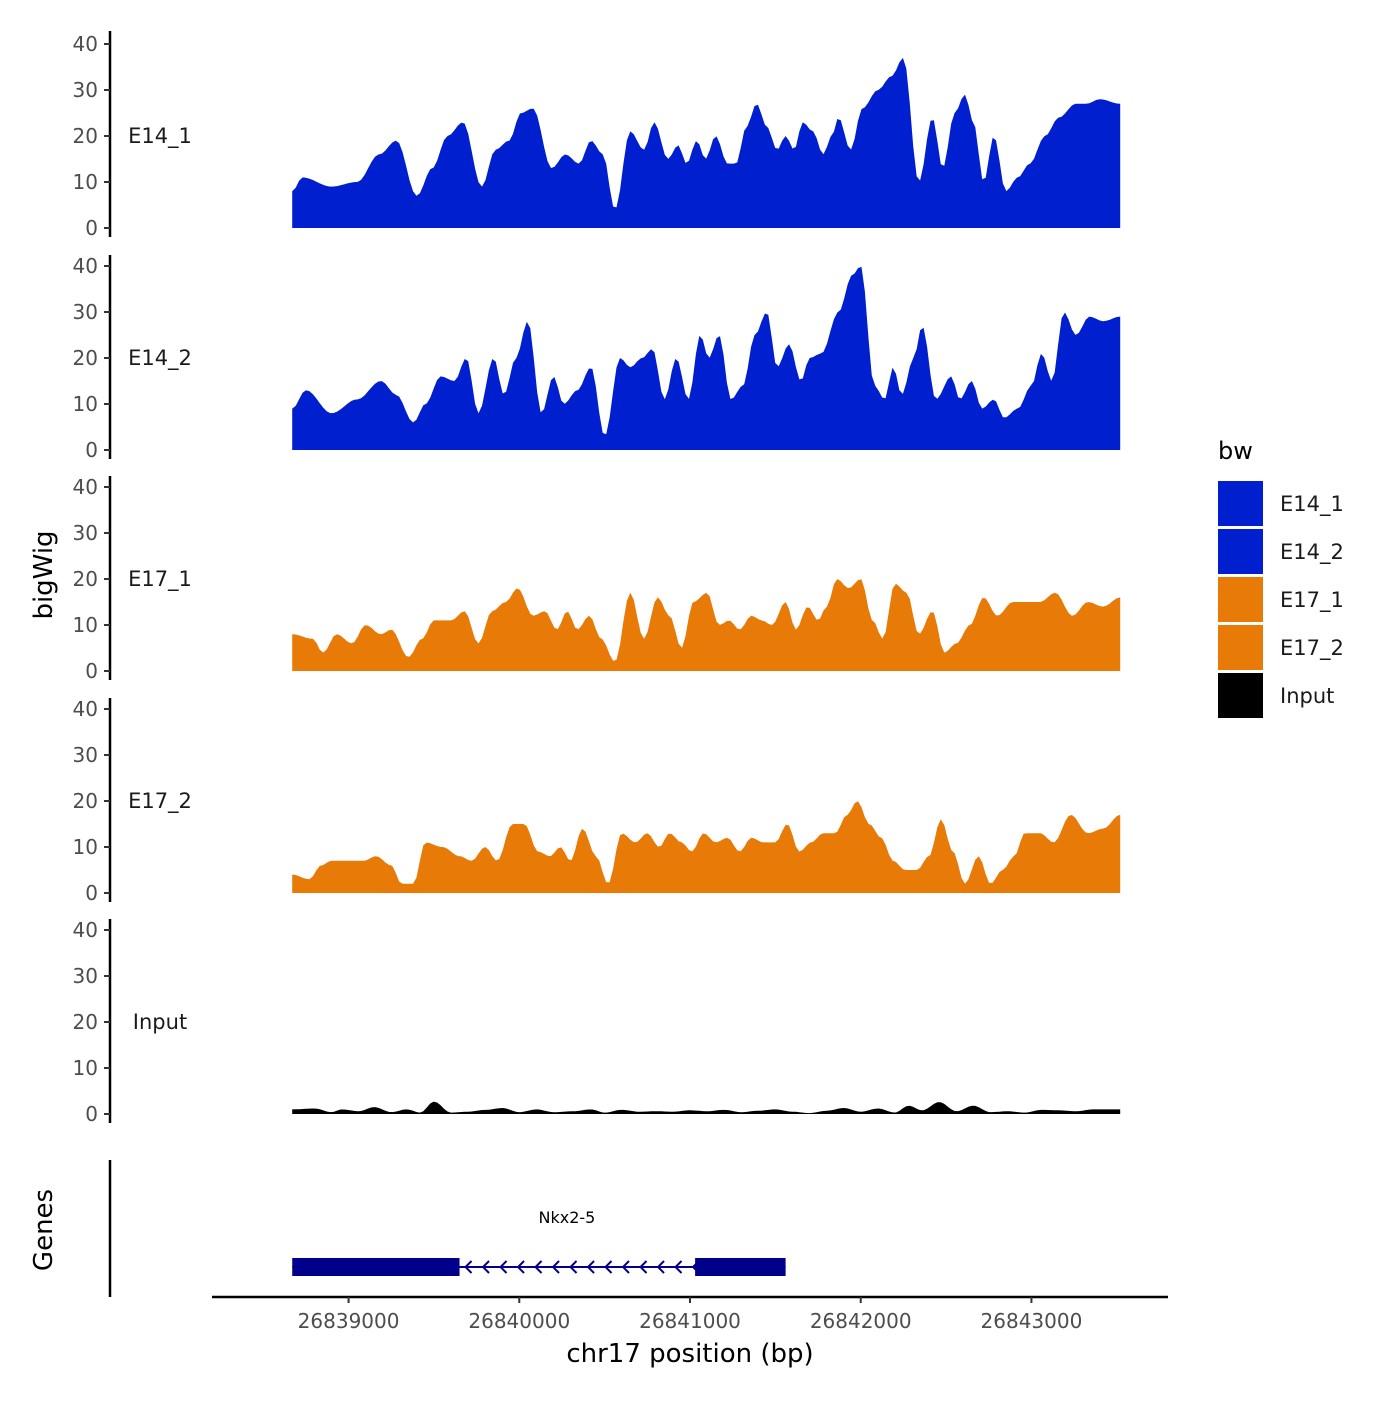 The height and width of the screenshot is (1404, 1400). What do you see at coordinates (539, 1242) in the screenshot?
I see `gene-nkx2-5: Nkx2-5` at bounding box center [539, 1242].